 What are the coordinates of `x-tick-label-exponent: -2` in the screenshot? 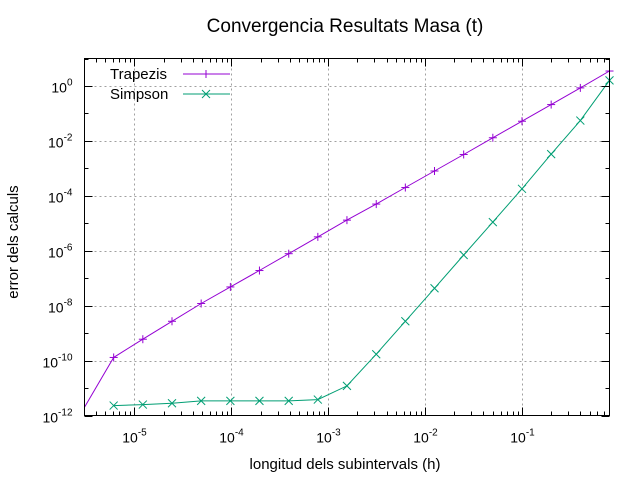 It's located at (433, 433).